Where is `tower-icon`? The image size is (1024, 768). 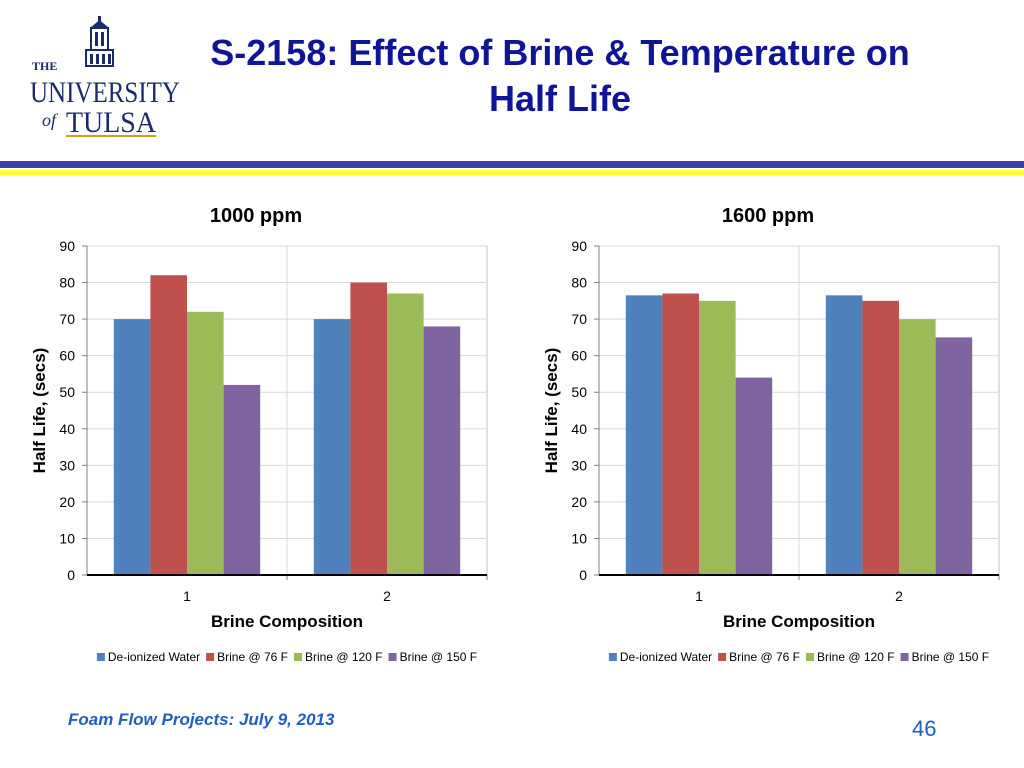
tower-icon is located at coordinates (99, 41).